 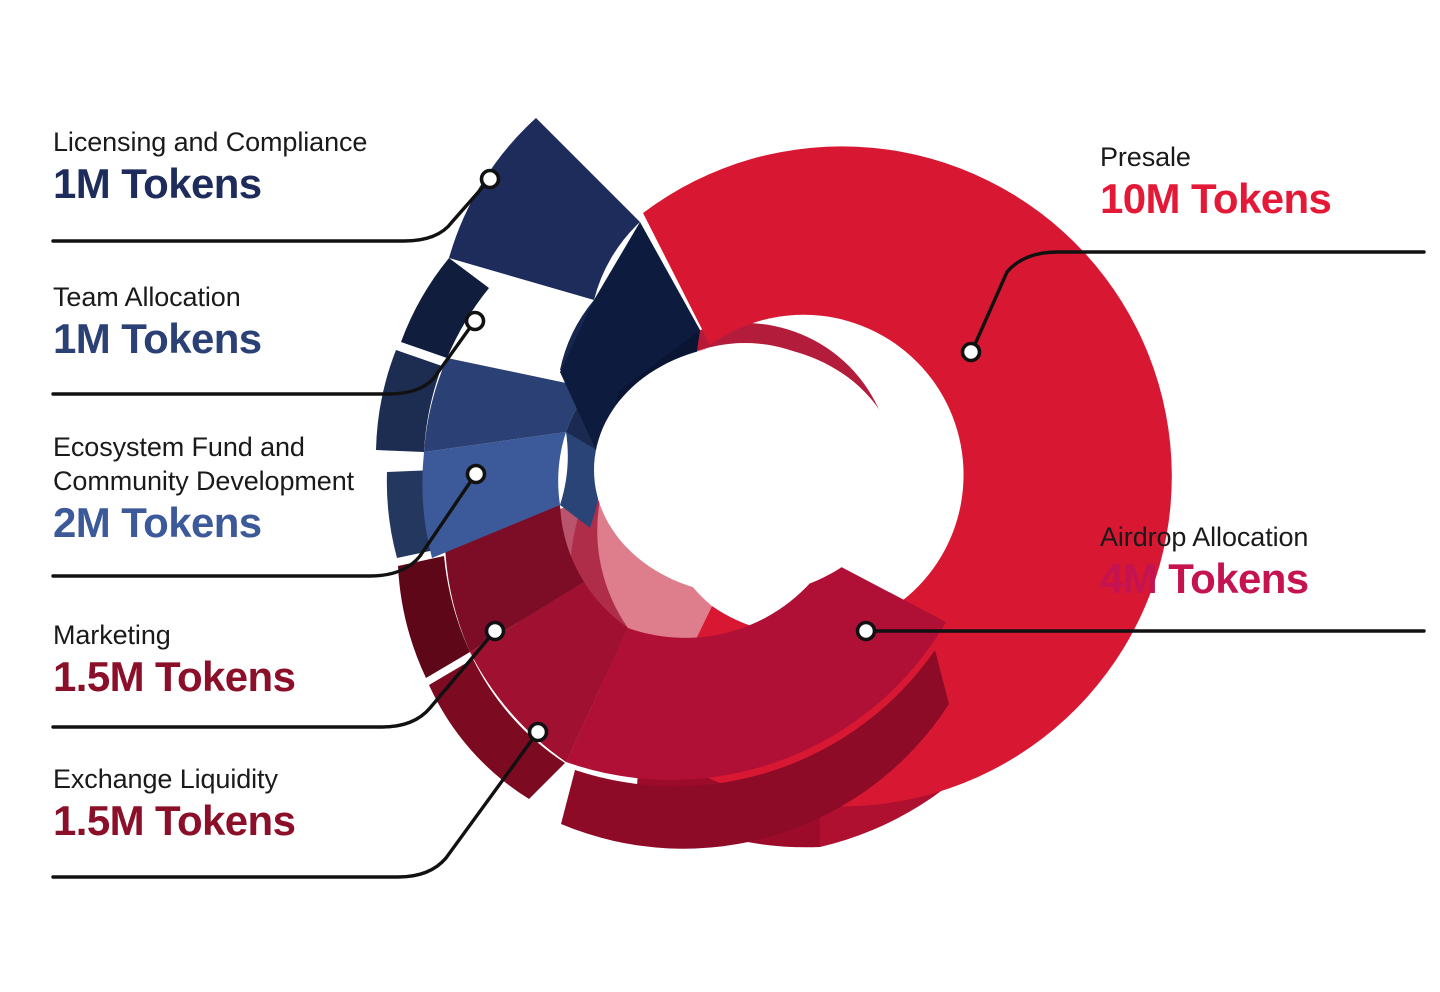 I want to click on dot-exchange, so click(x=538, y=732).